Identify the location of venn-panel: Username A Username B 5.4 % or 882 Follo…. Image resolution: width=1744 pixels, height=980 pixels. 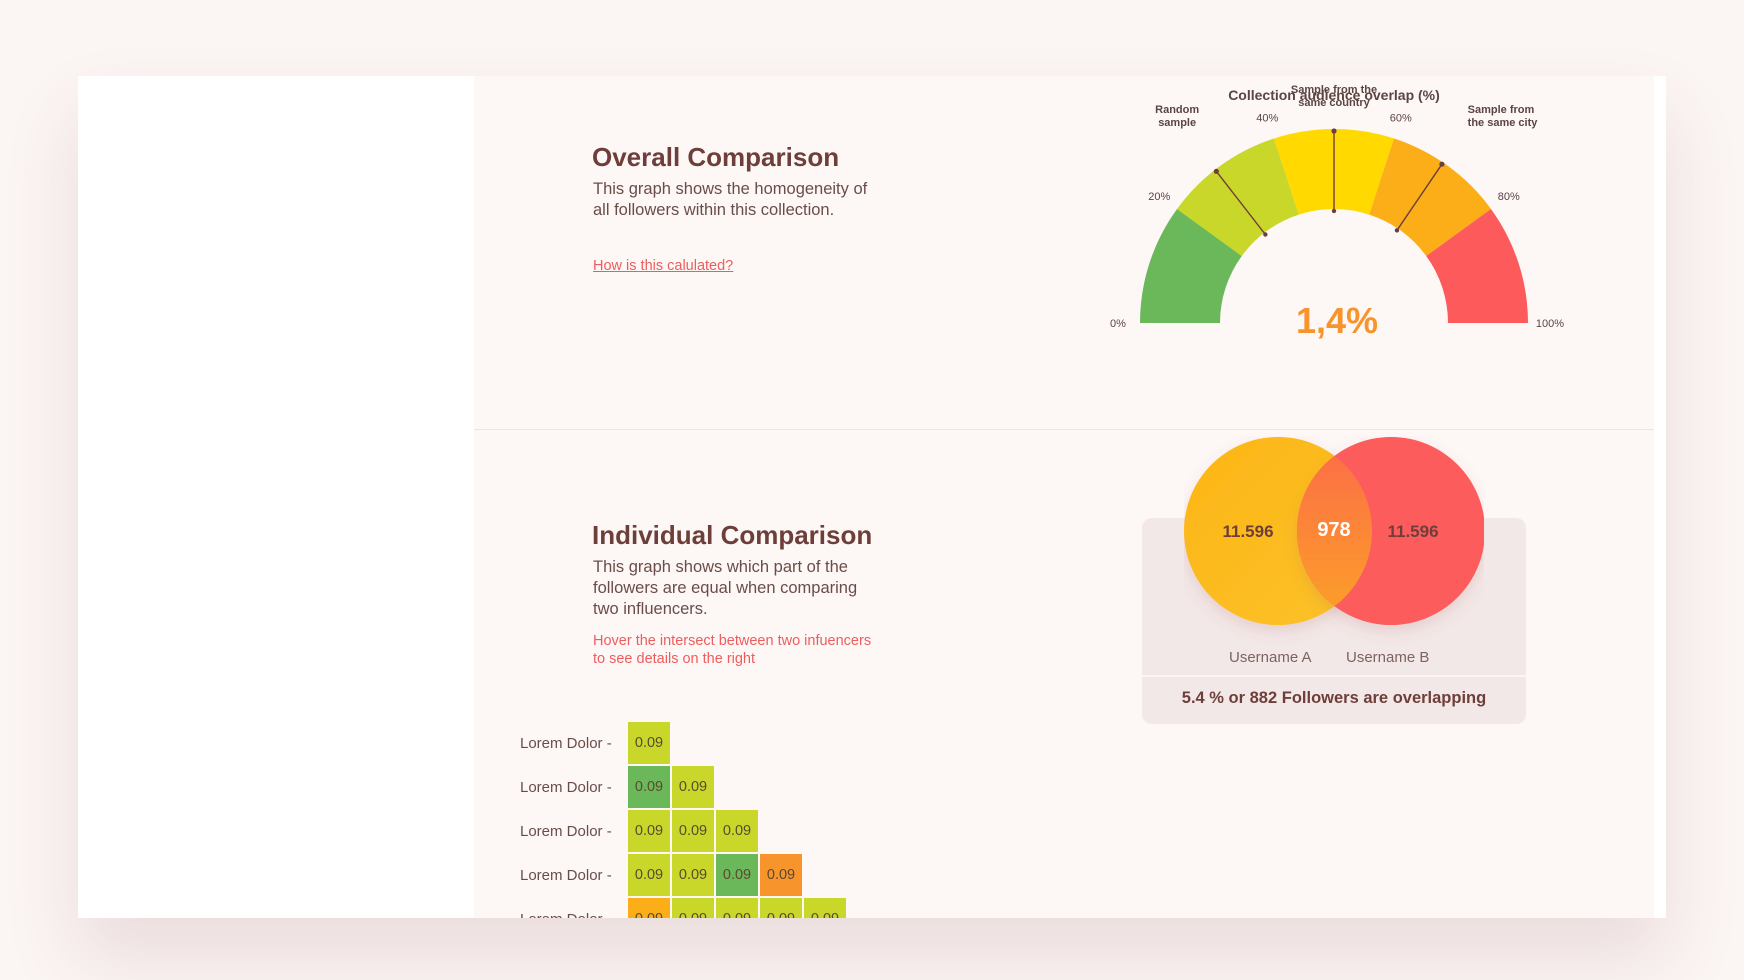
(1334, 621).